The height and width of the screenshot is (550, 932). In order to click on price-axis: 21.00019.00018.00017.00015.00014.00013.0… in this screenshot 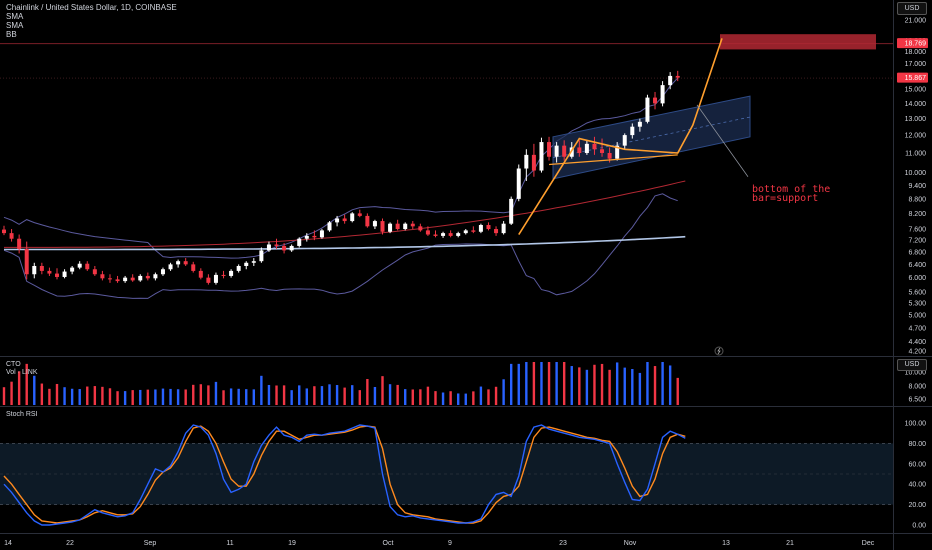, I will do `click(912, 187)`.